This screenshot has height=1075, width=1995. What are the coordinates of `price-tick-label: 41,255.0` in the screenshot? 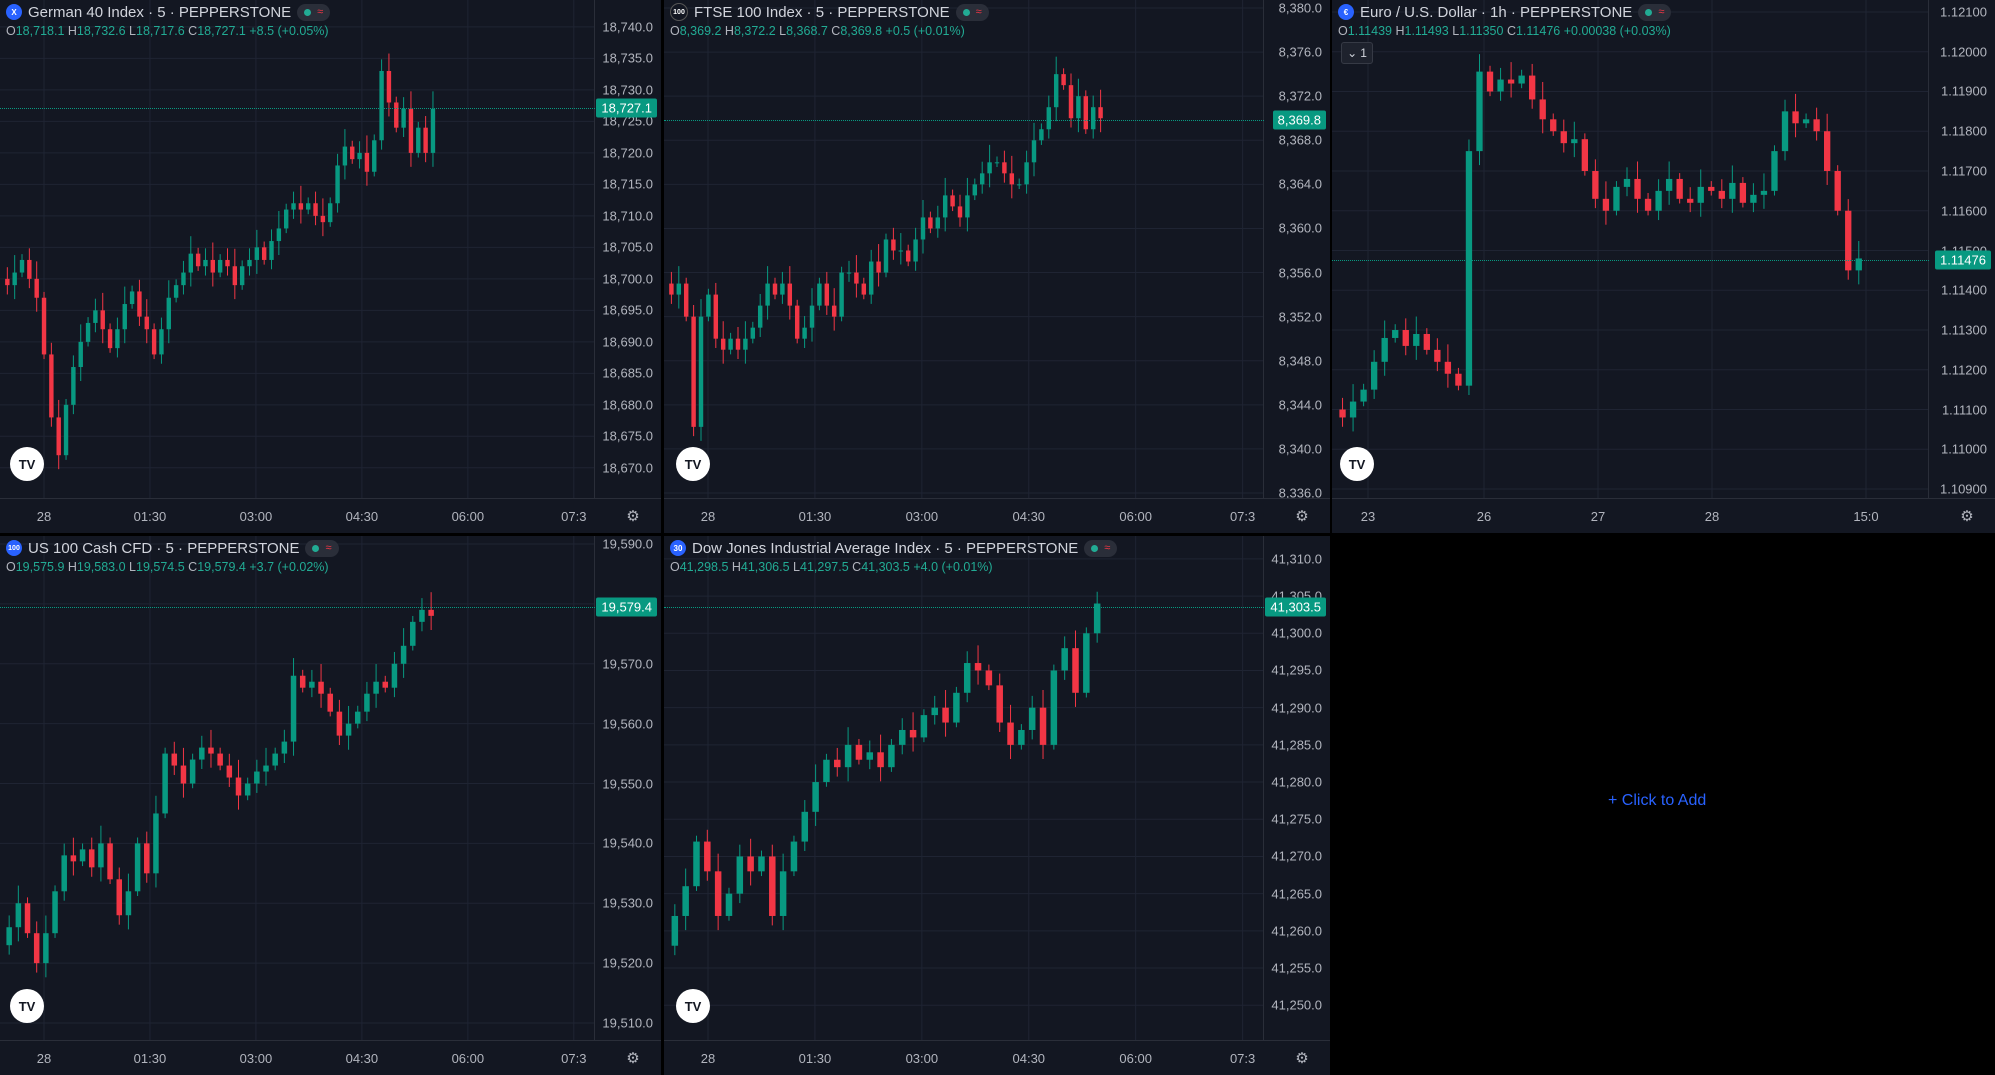 It's located at (1296, 968).